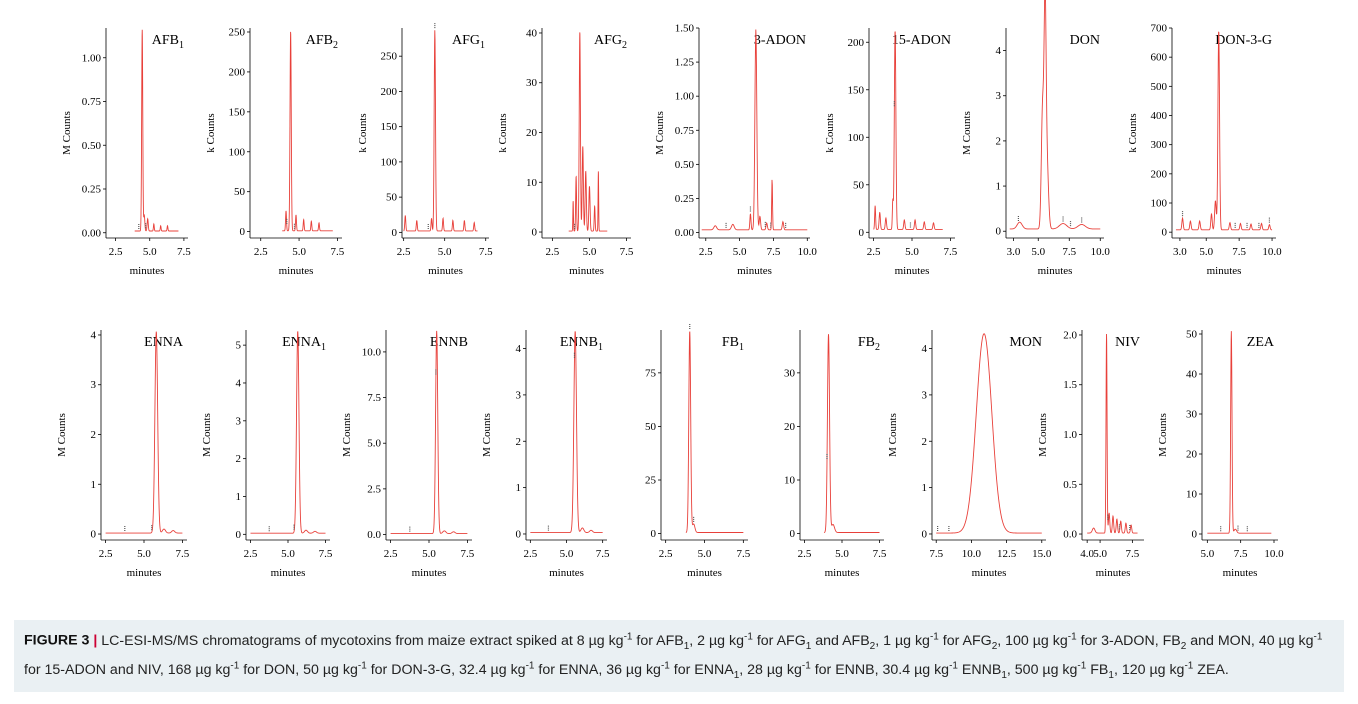 The height and width of the screenshot is (704, 1358). What do you see at coordinates (1097, 670) in the screenshot?
I see `caption-fragment: FB` at bounding box center [1097, 670].